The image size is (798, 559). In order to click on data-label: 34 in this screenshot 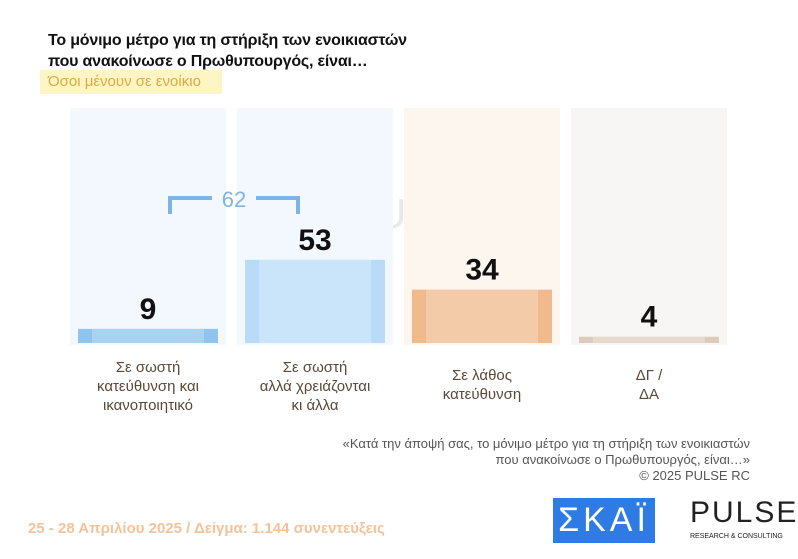, I will do `click(482, 270)`.